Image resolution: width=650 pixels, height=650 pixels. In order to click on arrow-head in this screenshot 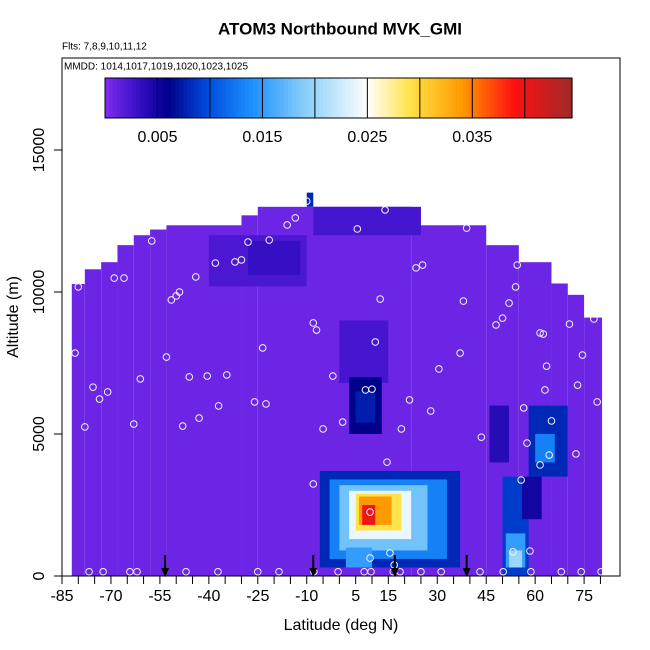, I will do `click(466, 572)`.